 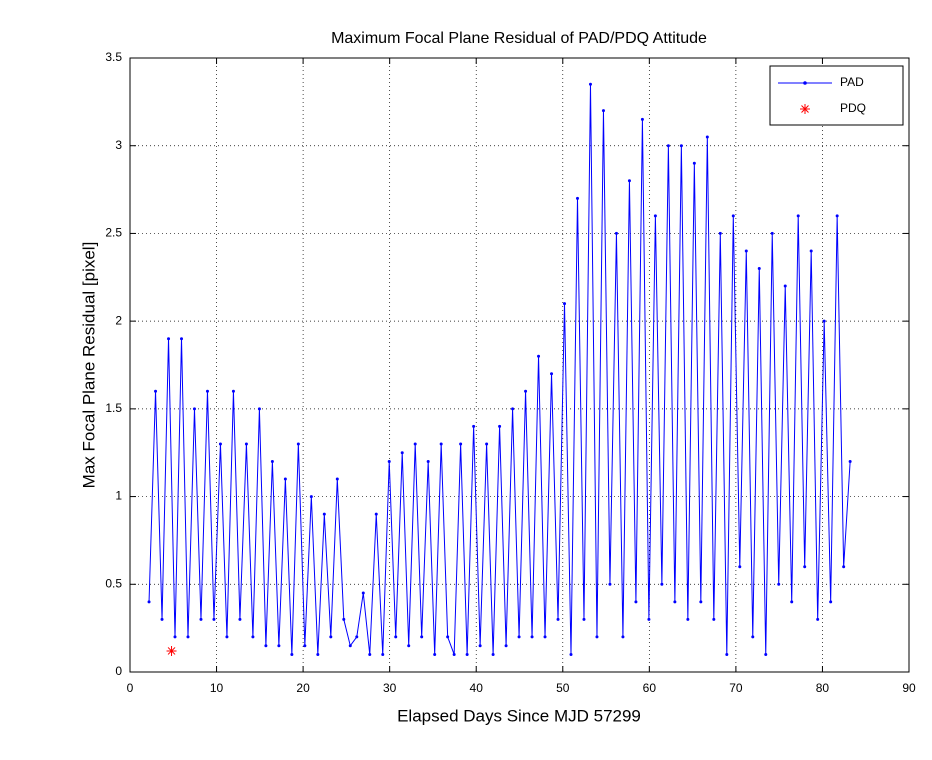 I want to click on x-tick-label: 30, so click(x=390, y=688).